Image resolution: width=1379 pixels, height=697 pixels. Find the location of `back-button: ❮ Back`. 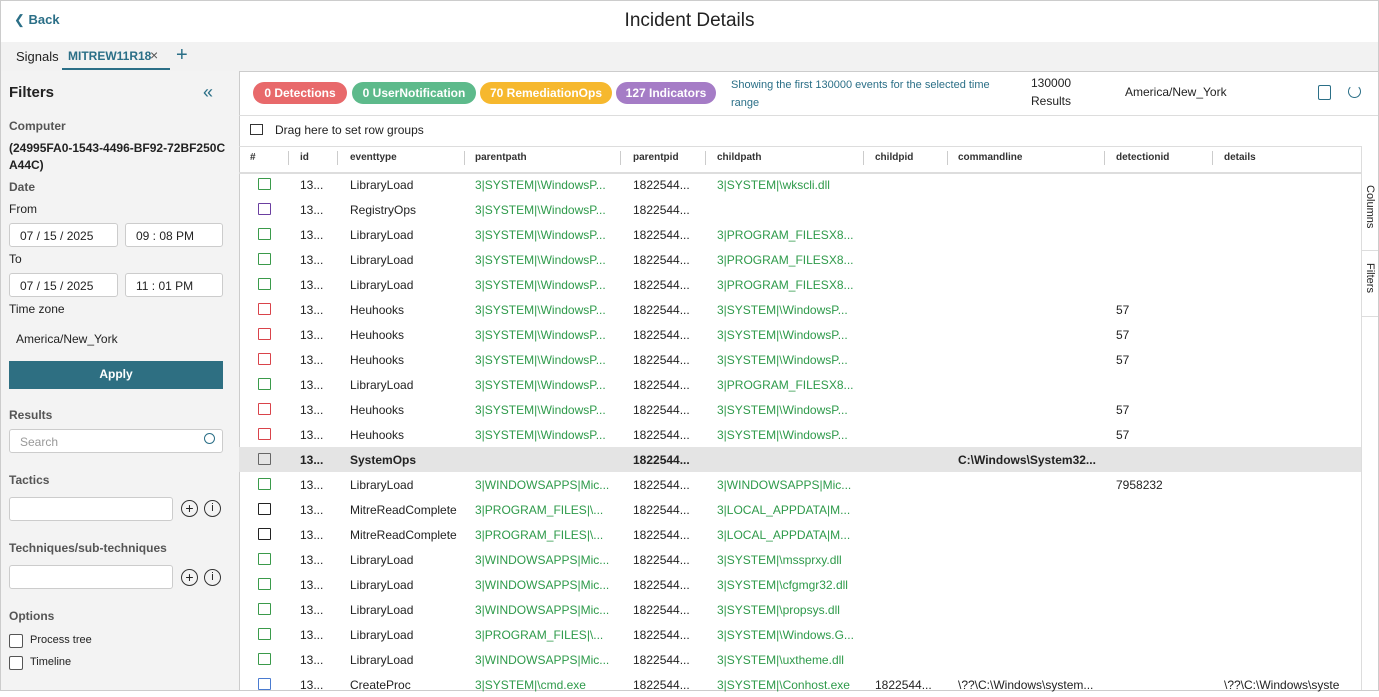

back-button: ❮ Back is located at coordinates (37, 19).